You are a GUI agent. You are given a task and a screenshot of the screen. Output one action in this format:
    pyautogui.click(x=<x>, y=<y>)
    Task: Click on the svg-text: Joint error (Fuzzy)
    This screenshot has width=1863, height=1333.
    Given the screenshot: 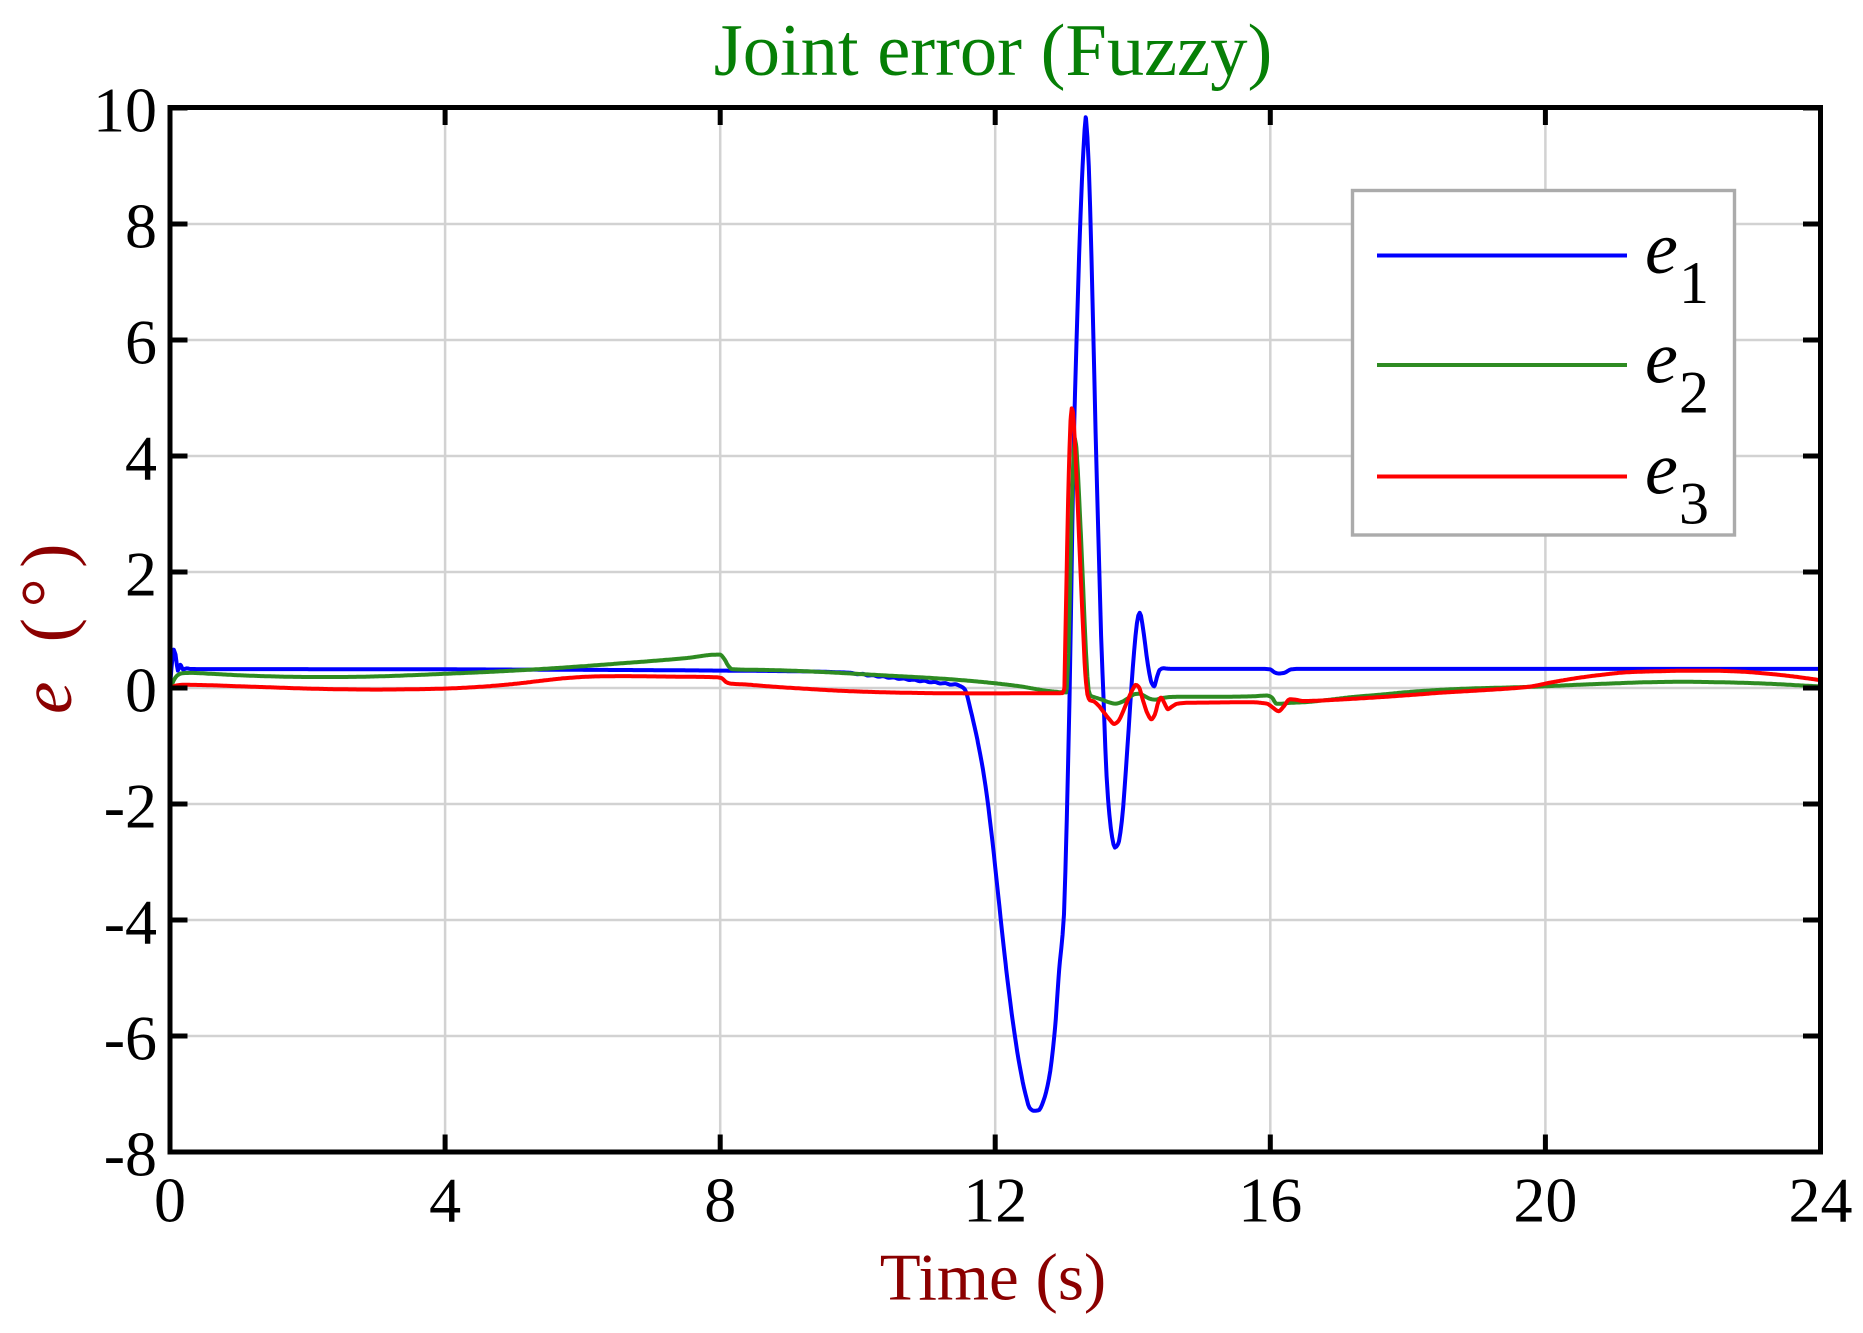 What is the action you would take?
    pyautogui.click(x=993, y=51)
    